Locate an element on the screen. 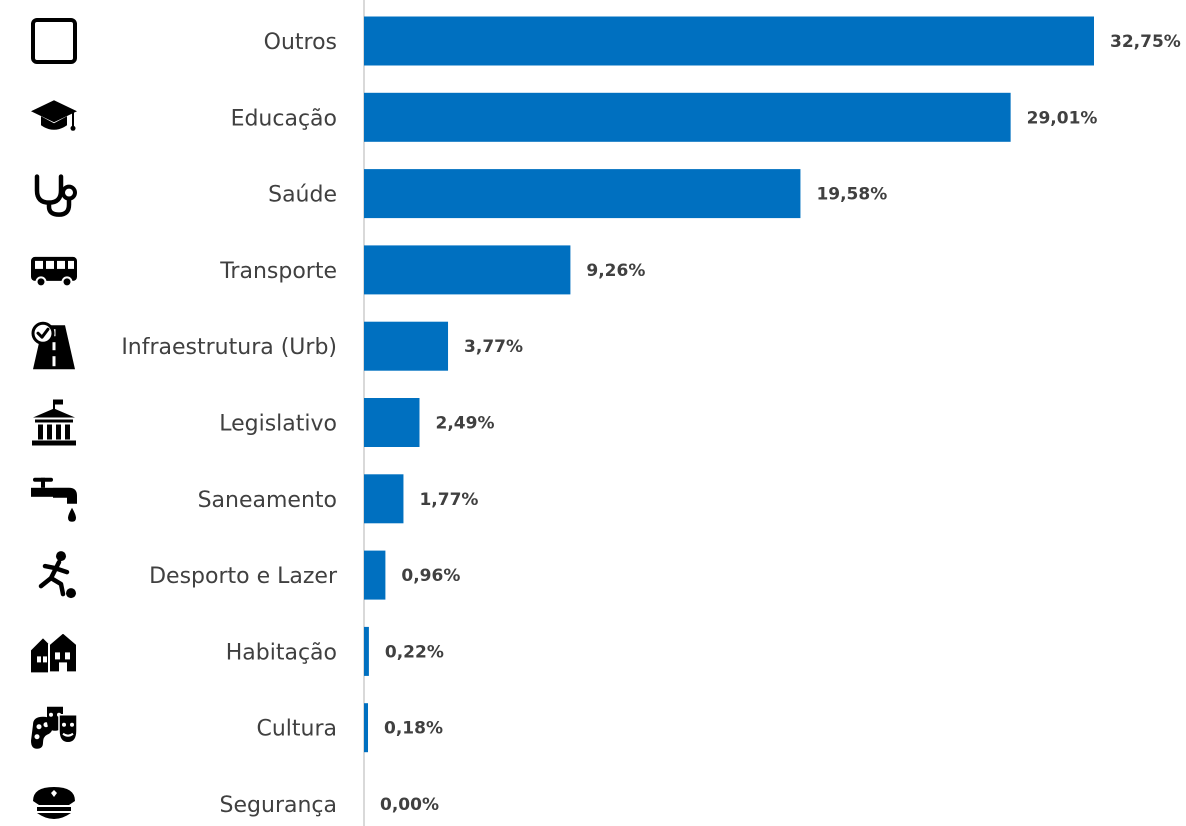  value-label: 0,96% is located at coordinates (430, 576).